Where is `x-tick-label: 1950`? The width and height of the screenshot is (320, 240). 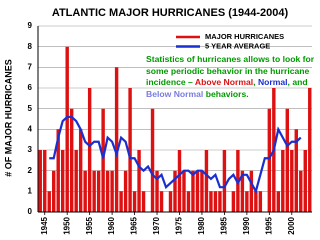 x-tick-label: 1950 is located at coordinates (66, 225).